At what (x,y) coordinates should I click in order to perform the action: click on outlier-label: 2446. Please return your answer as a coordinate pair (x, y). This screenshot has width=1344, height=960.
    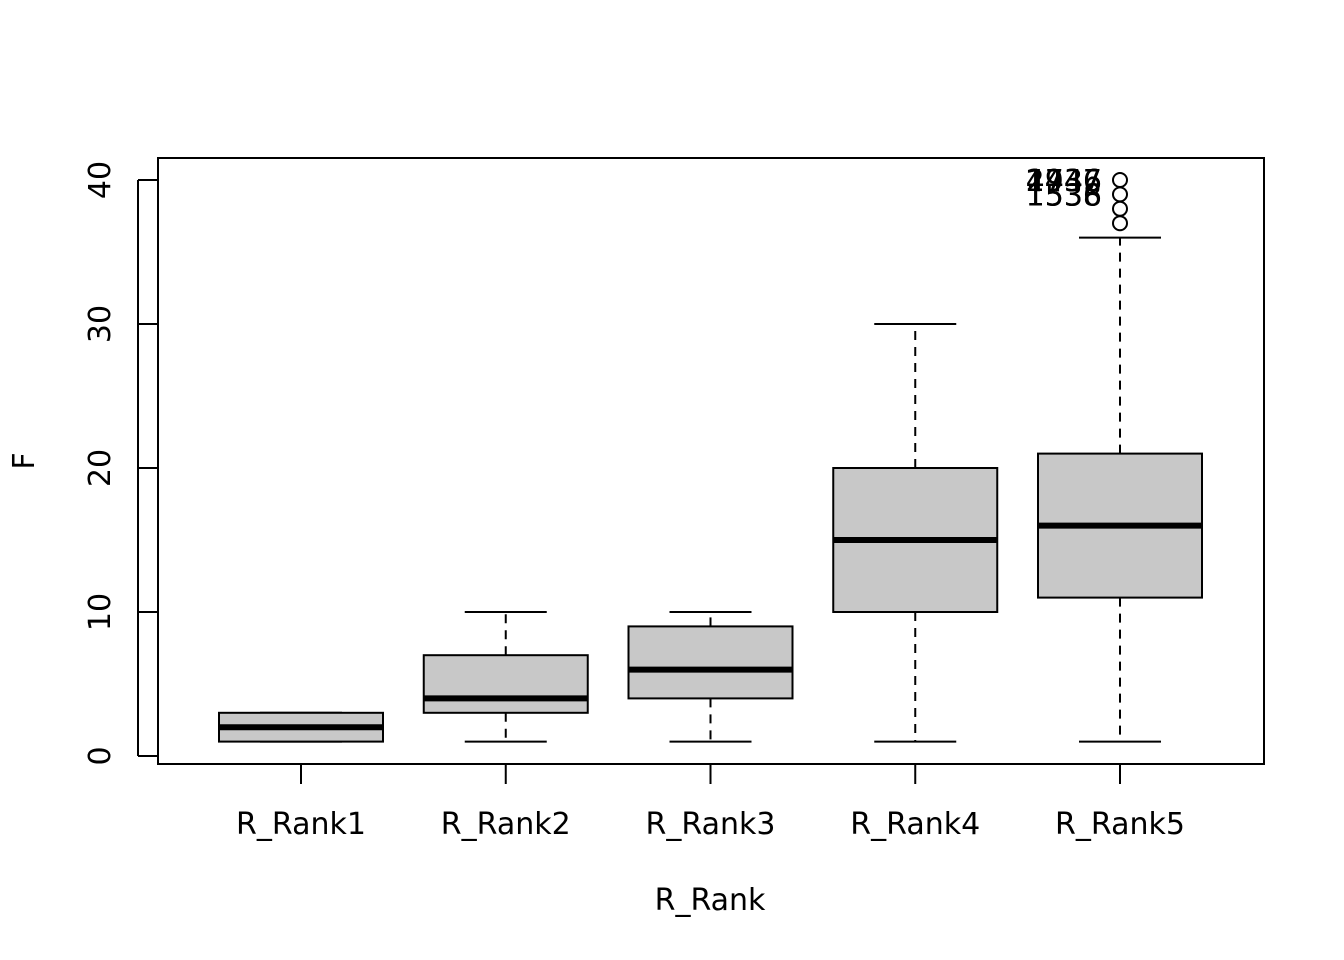
    Looking at the image, I should click on (1064, 181).